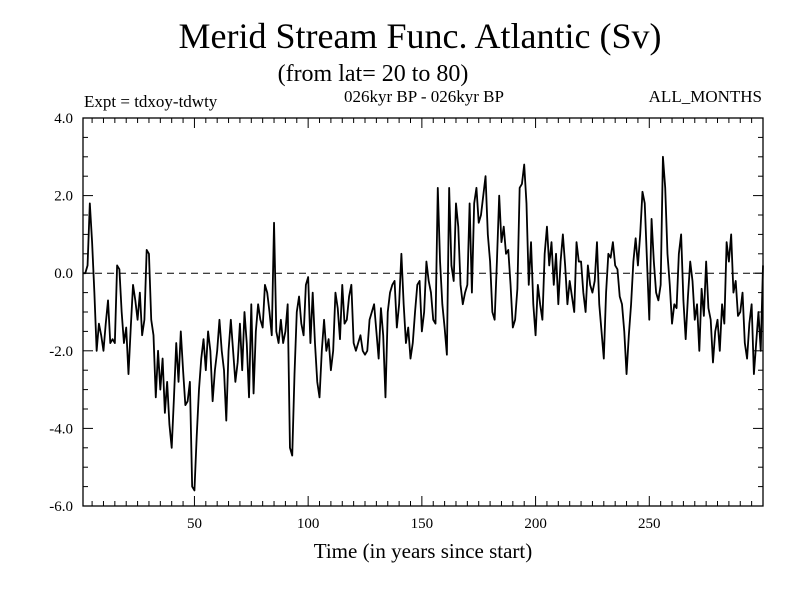  Describe the element at coordinates (308, 524) in the screenshot. I see `x-tick-label: 100` at that location.